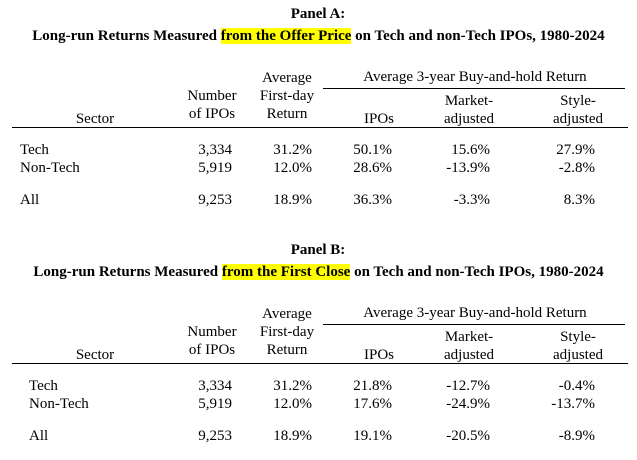  What do you see at coordinates (372, 168) in the screenshot?
I see `cell: 28.6%` at bounding box center [372, 168].